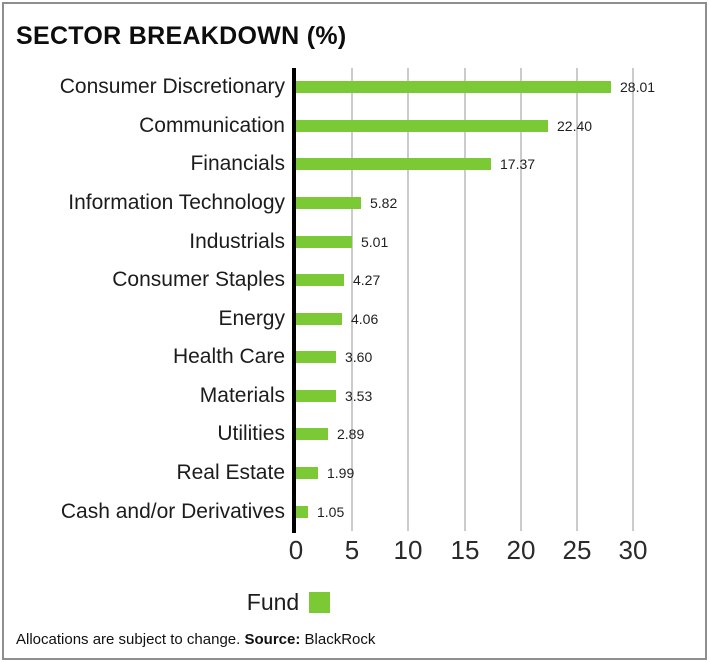  Describe the element at coordinates (130, 639) in the screenshot. I see `footnote-text: Allocations are subject to change.` at that location.